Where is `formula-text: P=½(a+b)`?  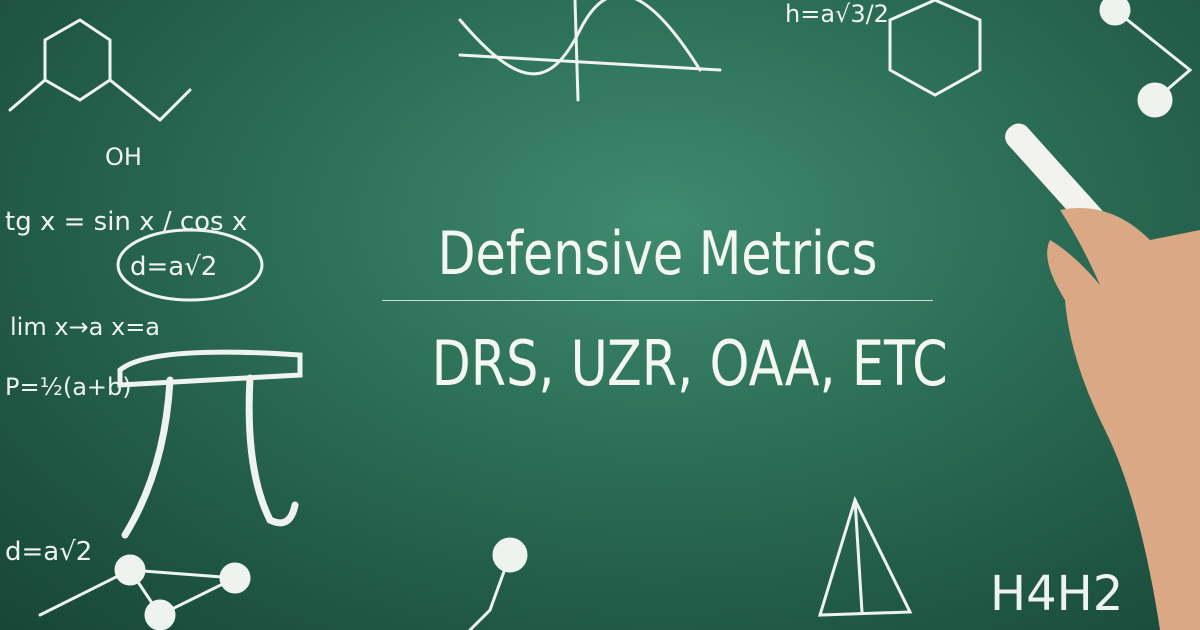
formula-text: P=½(a+b) is located at coordinates (68, 387).